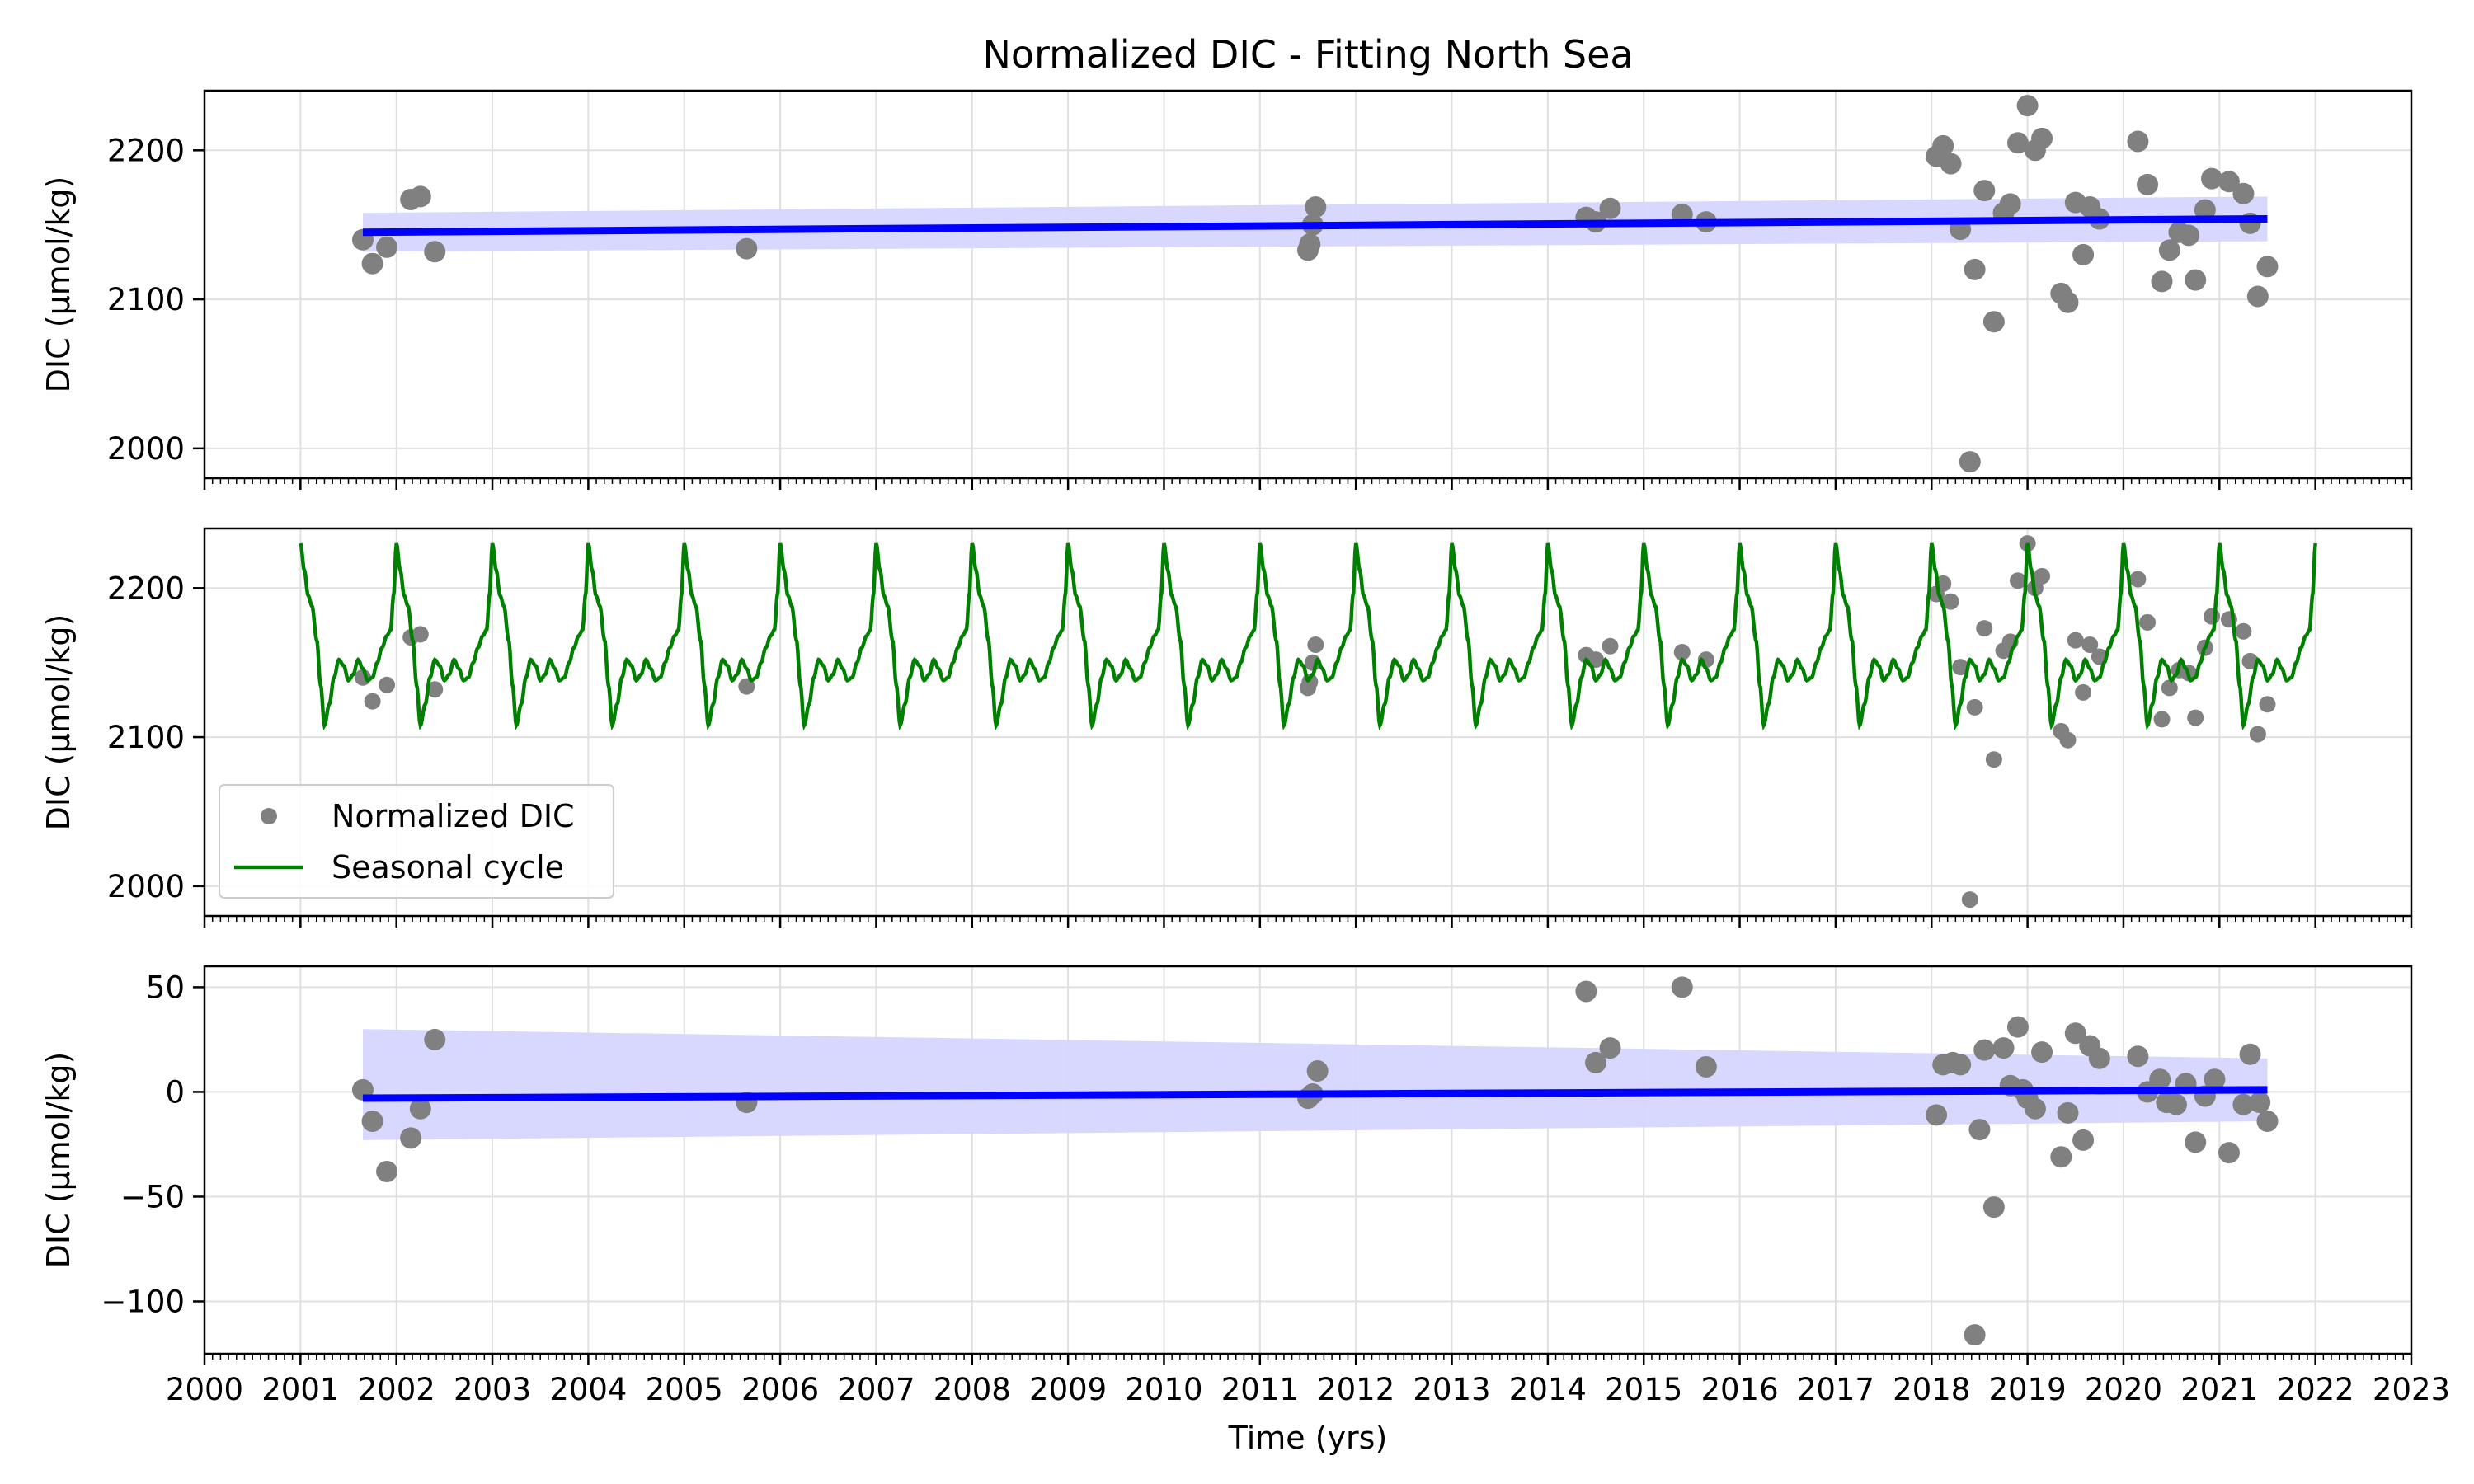  What do you see at coordinates (1356, 1389) in the screenshot?
I see `x-tick-label: 2012` at bounding box center [1356, 1389].